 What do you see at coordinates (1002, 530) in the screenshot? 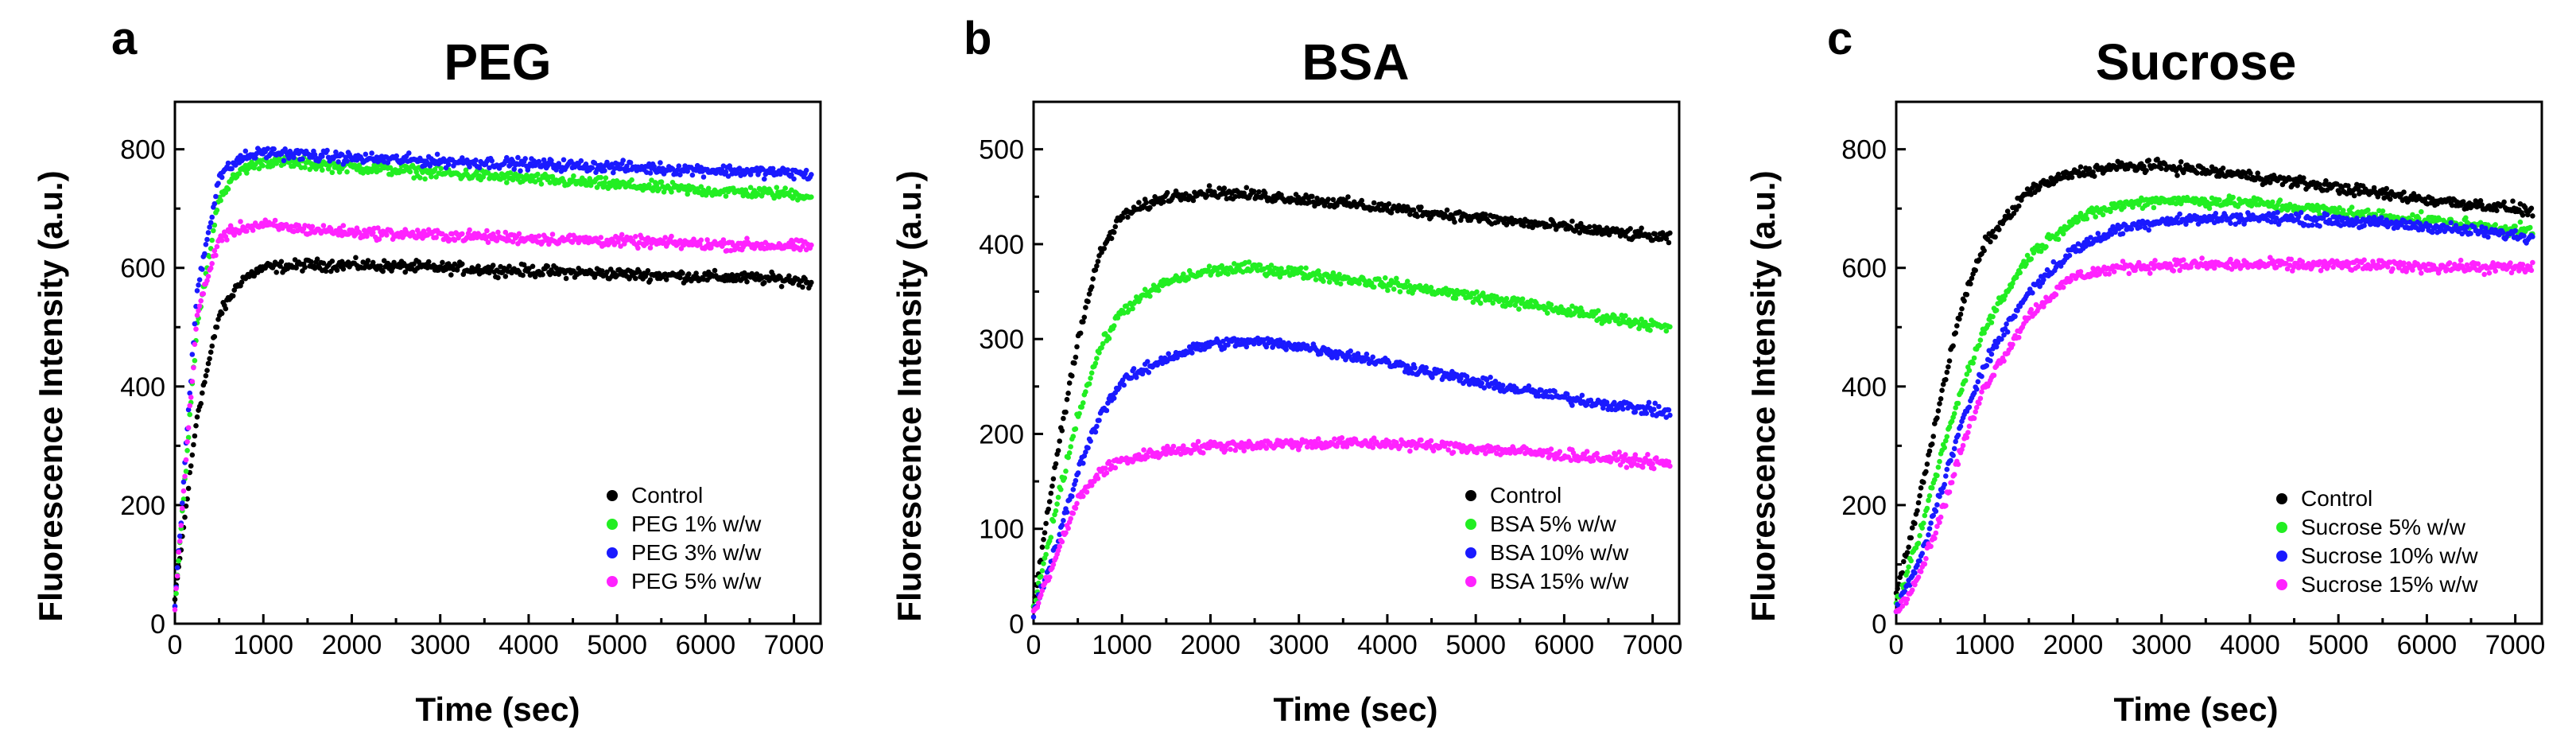
I see `y-tick-label: 100` at bounding box center [1002, 530].